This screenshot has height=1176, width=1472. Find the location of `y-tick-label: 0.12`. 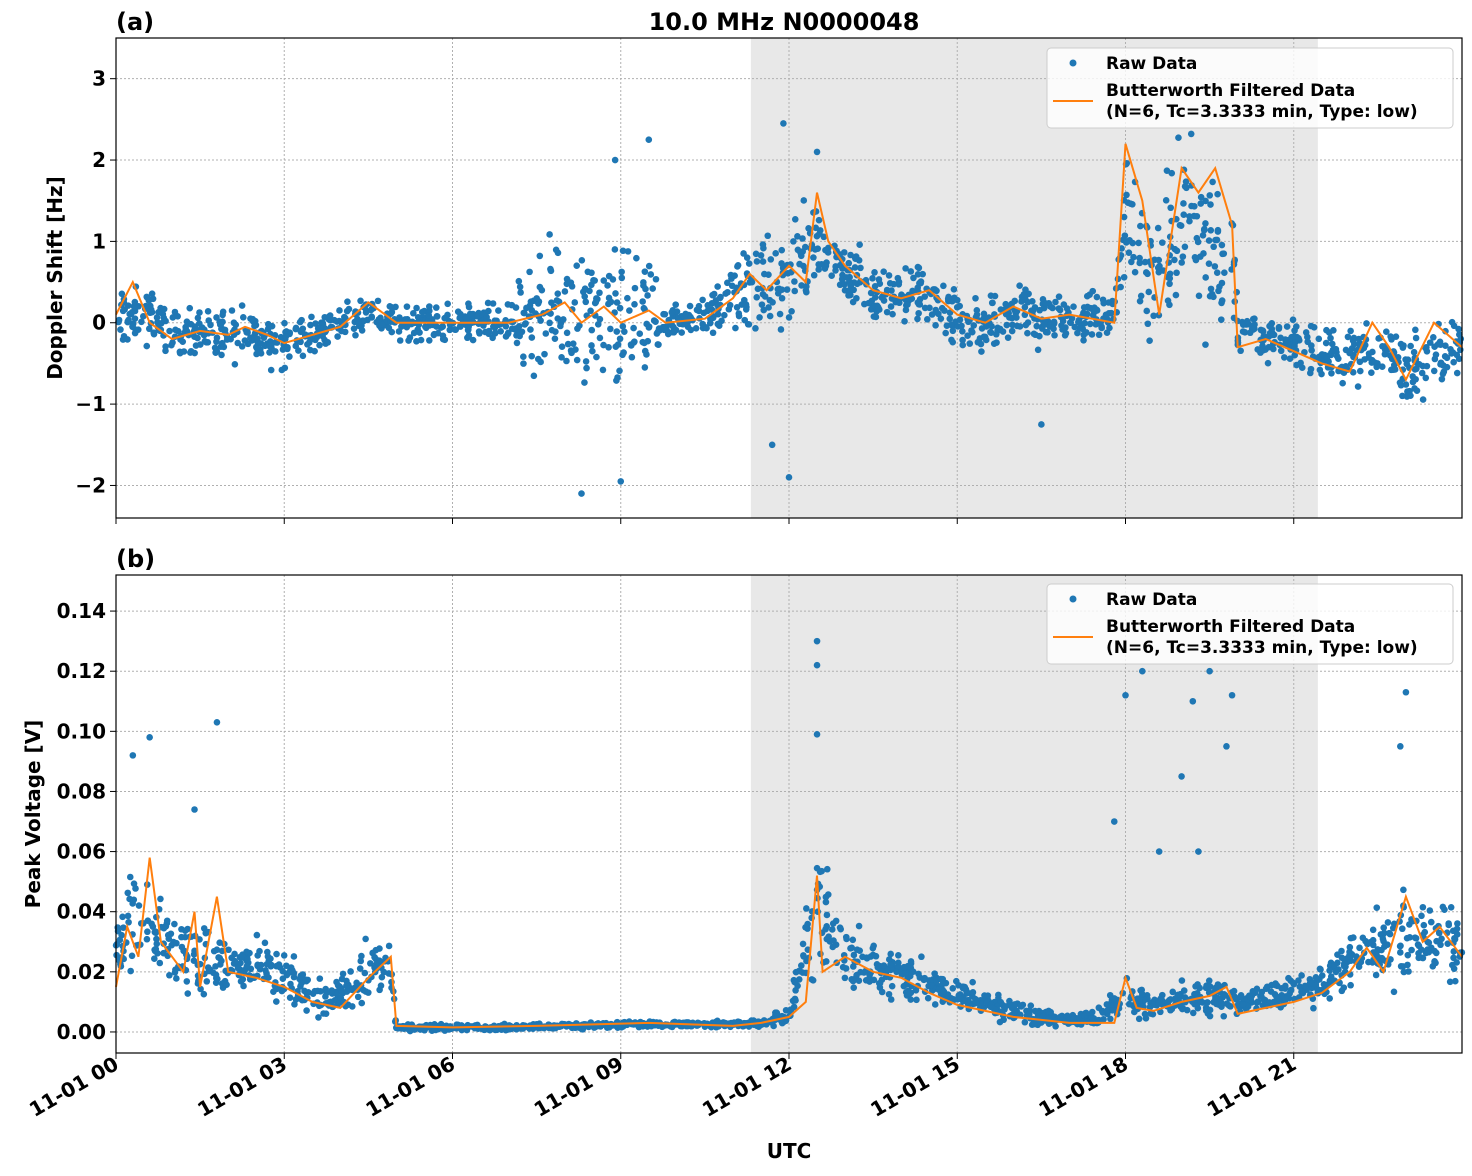

y-tick-label: 0.12 is located at coordinates (81, 671).